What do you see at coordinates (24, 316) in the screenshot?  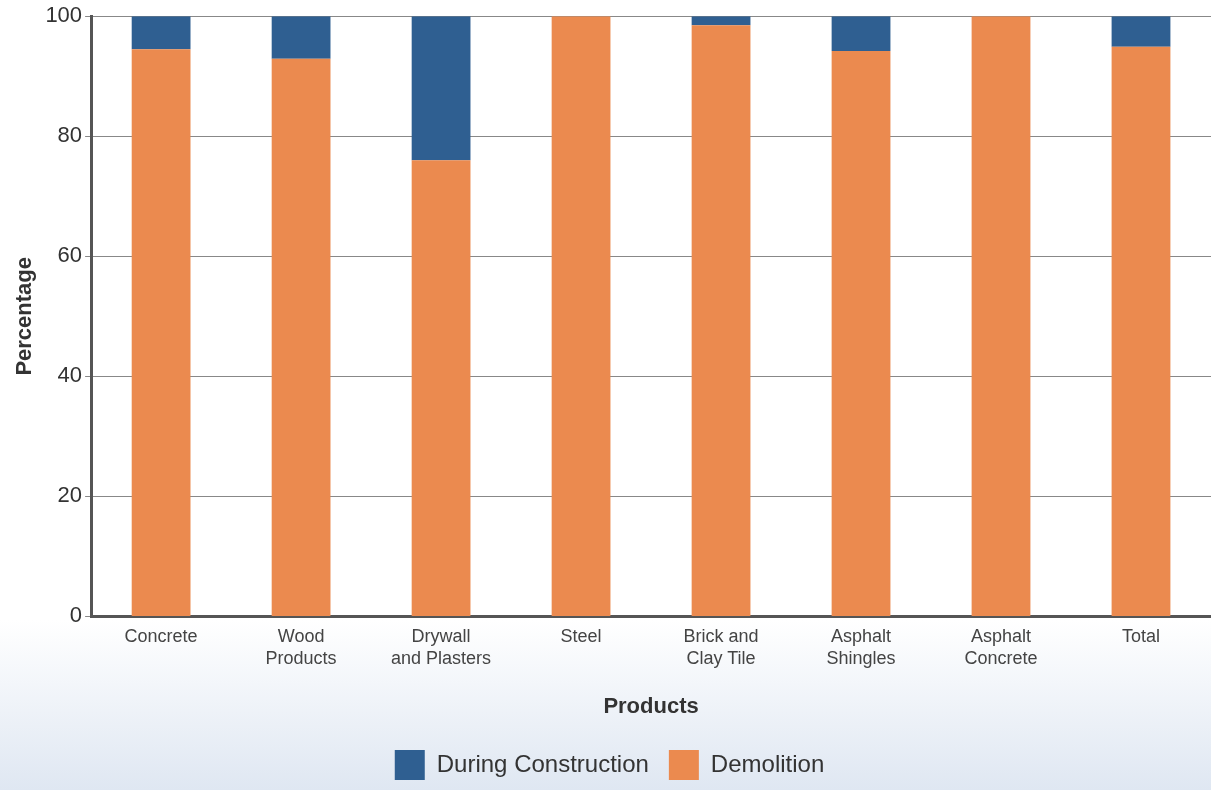 I see `y-axis-title: Percentage` at bounding box center [24, 316].